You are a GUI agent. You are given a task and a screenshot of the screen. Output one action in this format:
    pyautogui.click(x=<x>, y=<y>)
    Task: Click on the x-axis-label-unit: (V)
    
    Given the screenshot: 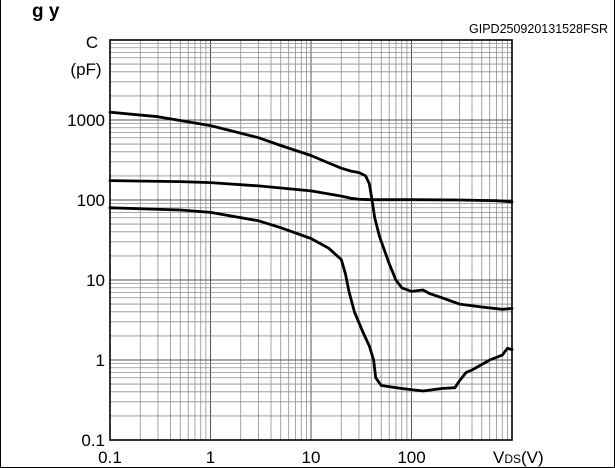 What is the action you would take?
    pyautogui.click(x=532, y=457)
    